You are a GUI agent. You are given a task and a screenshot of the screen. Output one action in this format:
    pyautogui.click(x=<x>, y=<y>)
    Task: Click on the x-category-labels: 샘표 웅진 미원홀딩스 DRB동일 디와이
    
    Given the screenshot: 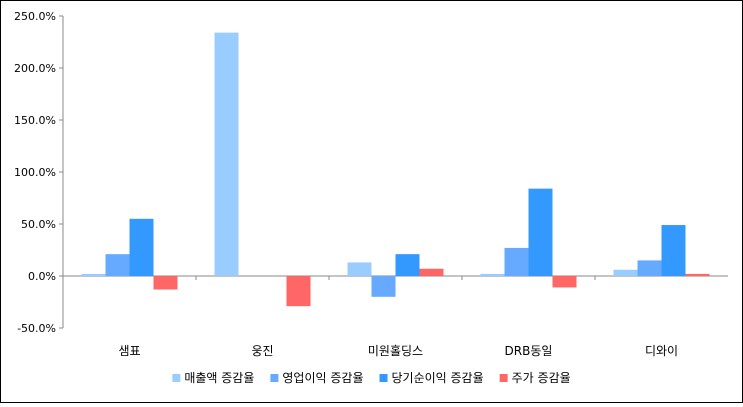 What is the action you would take?
    pyautogui.click(x=398, y=351)
    